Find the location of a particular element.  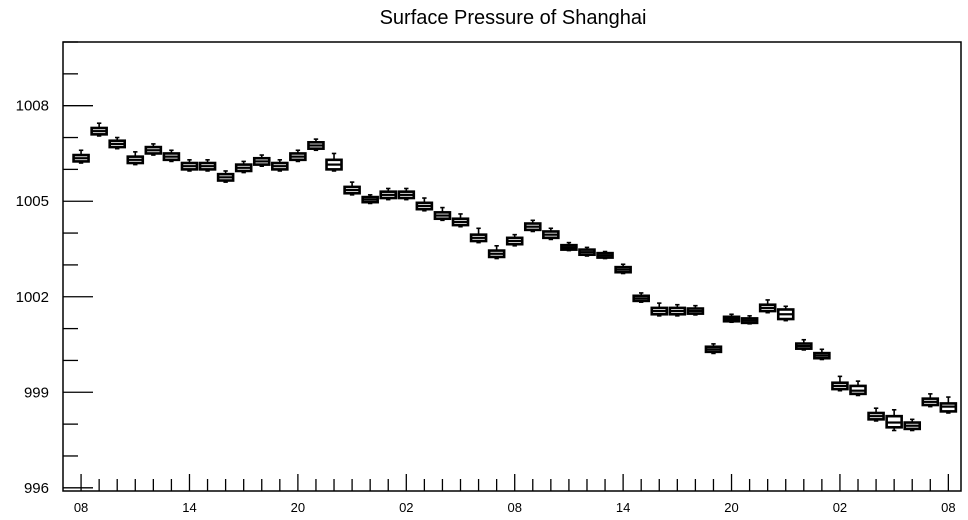

y-tick-label: 999 is located at coordinates (36, 392).